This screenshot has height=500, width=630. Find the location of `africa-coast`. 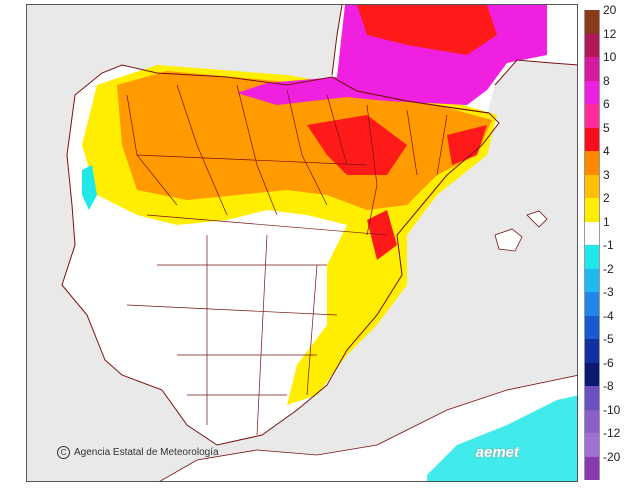

africa-coast is located at coordinates (368, 428).